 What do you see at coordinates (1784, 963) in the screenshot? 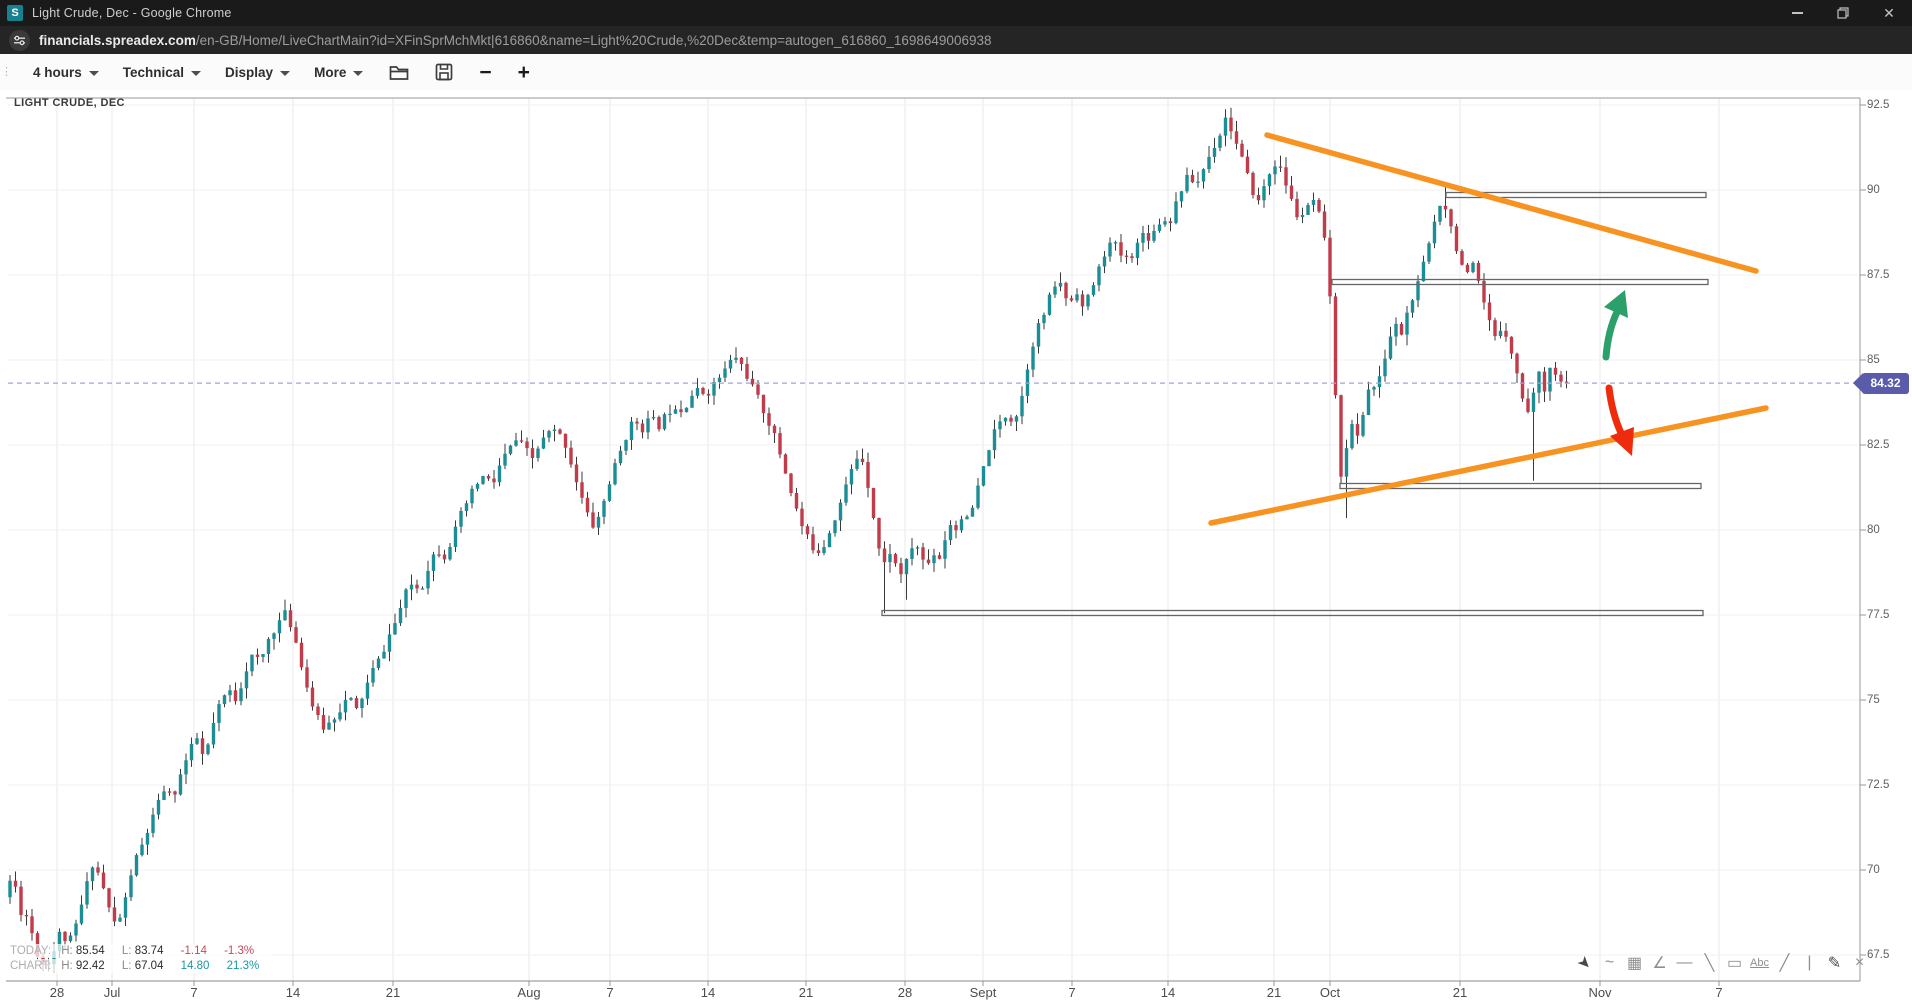
I see `ray-tool: ╱` at bounding box center [1784, 963].